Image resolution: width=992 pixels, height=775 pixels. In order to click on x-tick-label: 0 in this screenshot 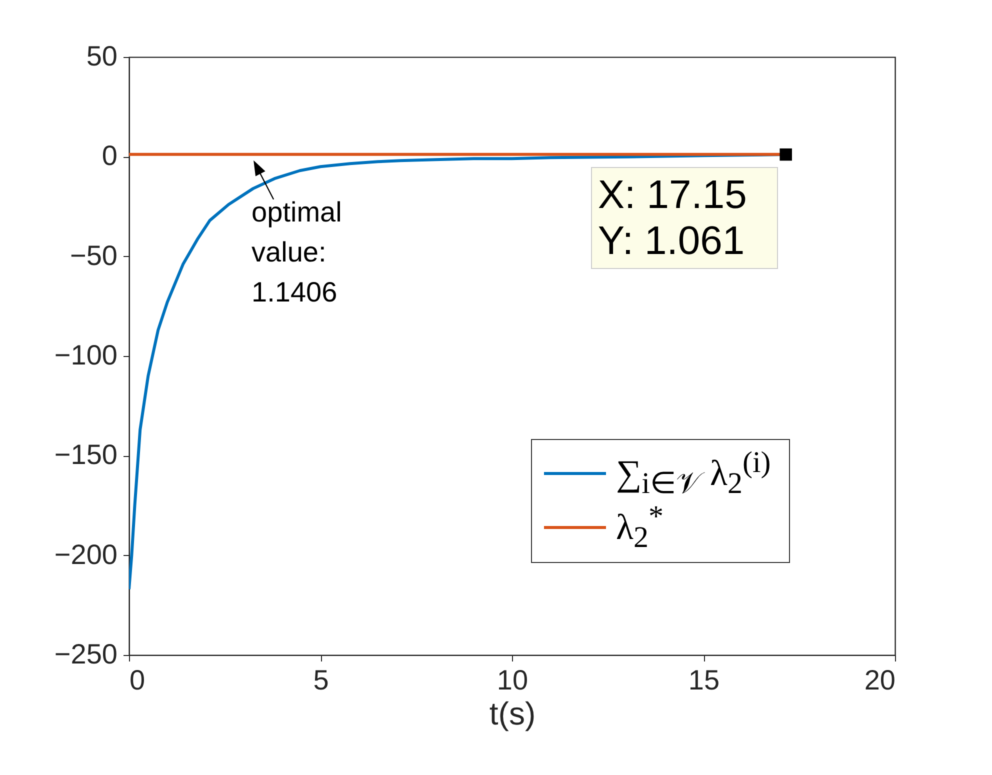, I will do `click(138, 680)`.